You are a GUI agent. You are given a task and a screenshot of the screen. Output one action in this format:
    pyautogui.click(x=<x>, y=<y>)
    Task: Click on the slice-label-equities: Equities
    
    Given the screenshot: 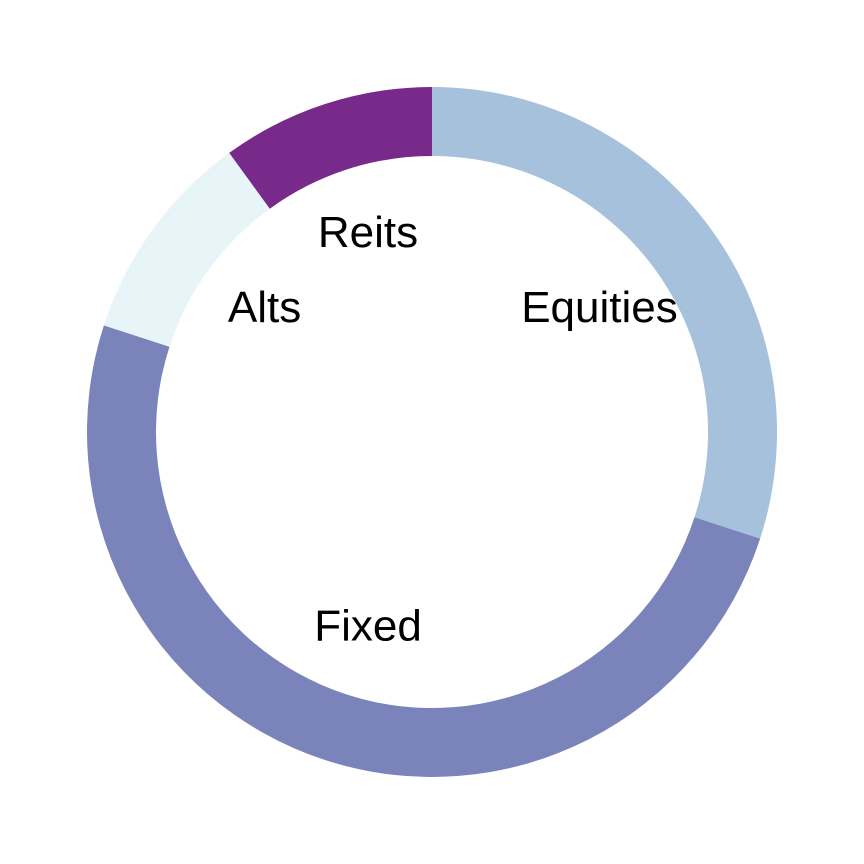 What is the action you would take?
    pyautogui.click(x=599, y=307)
    